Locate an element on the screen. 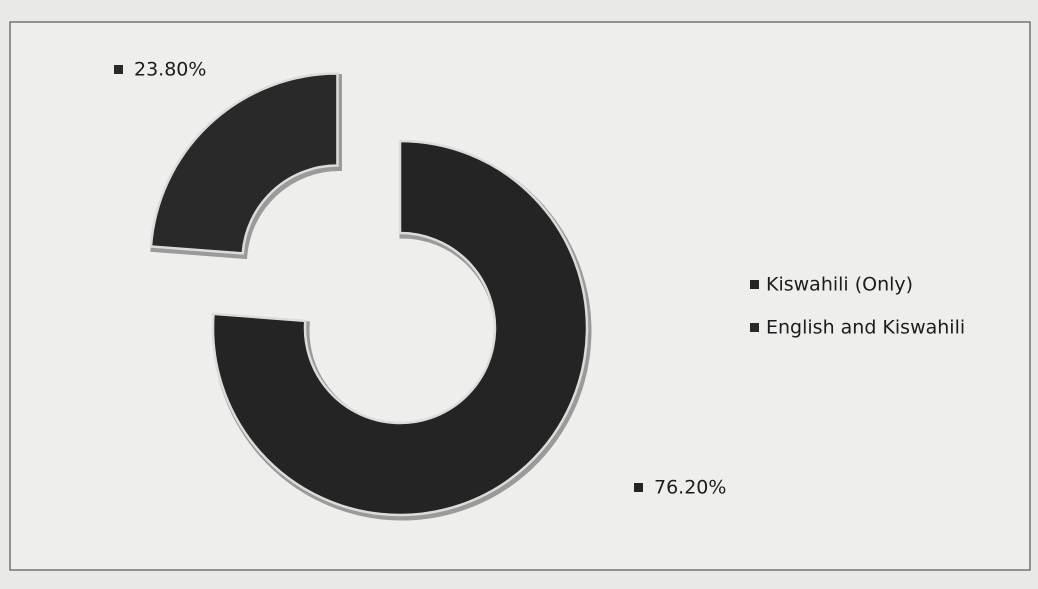 The image size is (1038, 589). legend-label: English and Kiswahili is located at coordinates (865, 328).